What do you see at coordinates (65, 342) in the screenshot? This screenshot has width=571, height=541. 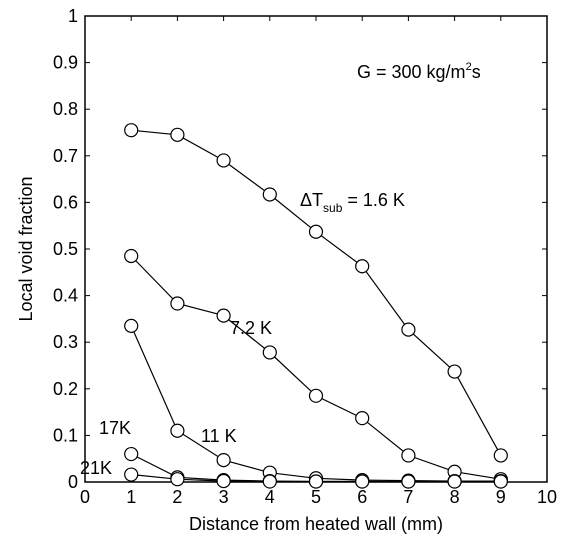 I see `y-tick-label: 0.3` at bounding box center [65, 342].